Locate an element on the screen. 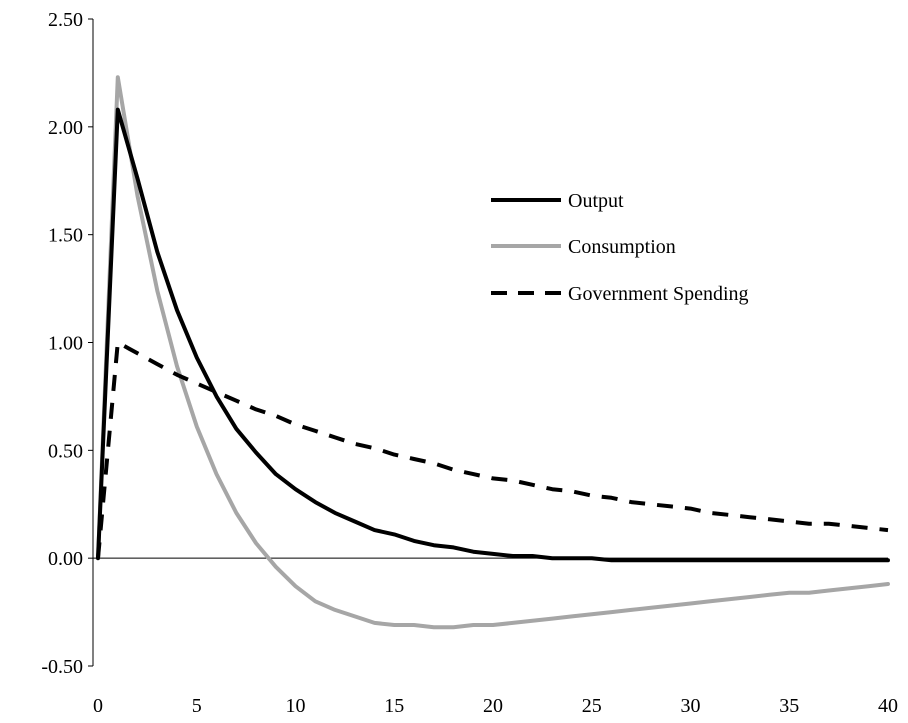 The image size is (908, 723). x-tick-label: 30 is located at coordinates (691, 706).